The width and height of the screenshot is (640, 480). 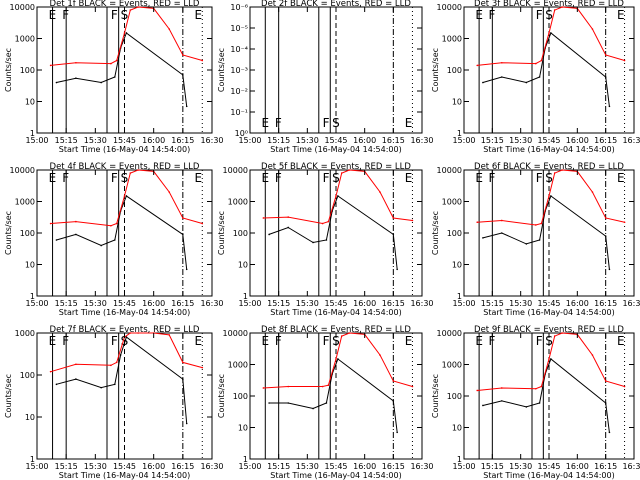 What do you see at coordinates (239, 112) in the screenshot?
I see `y-tick-label: 10⁻¹` at bounding box center [239, 112].